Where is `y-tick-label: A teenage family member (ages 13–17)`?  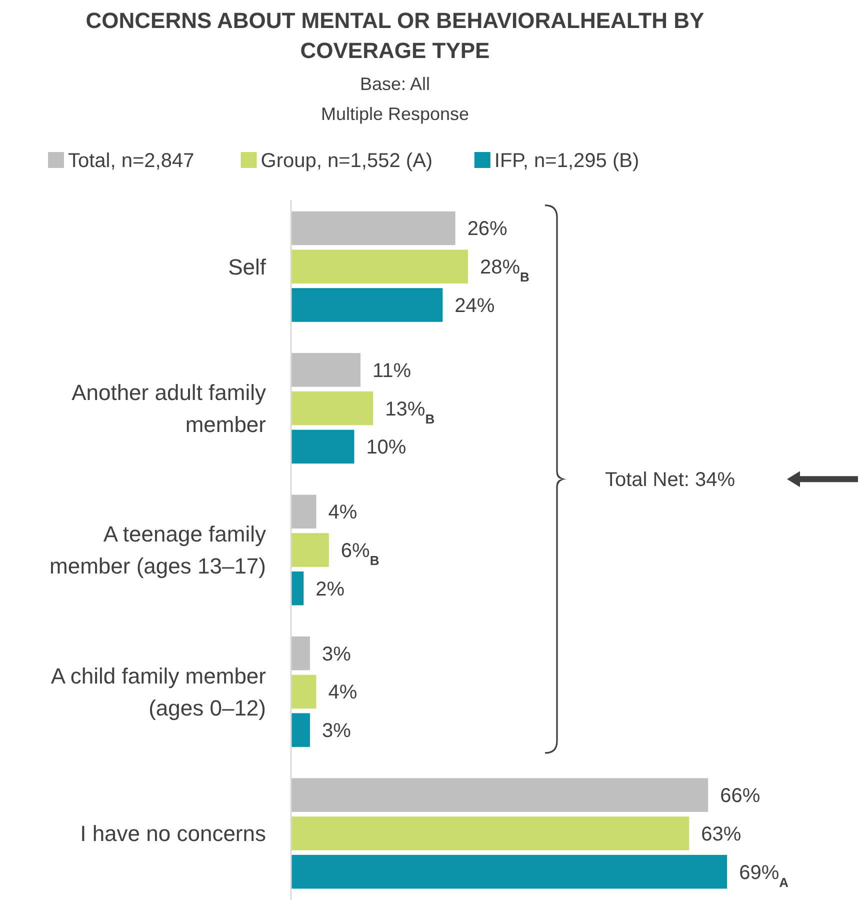
y-tick-label: A teenage family member (ages 13–17) is located at coordinates (158, 550).